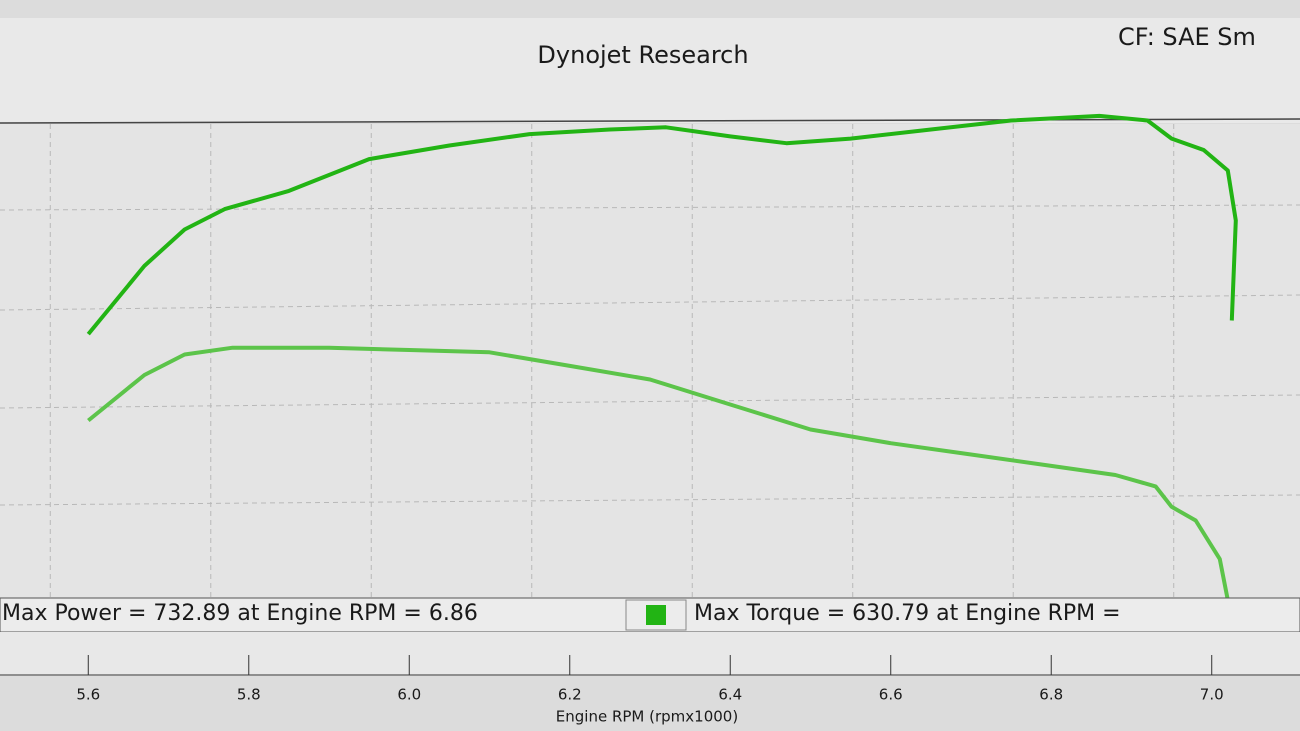 The height and width of the screenshot is (731, 1300). I want to click on x-tick-label: 6.4, so click(730, 695).